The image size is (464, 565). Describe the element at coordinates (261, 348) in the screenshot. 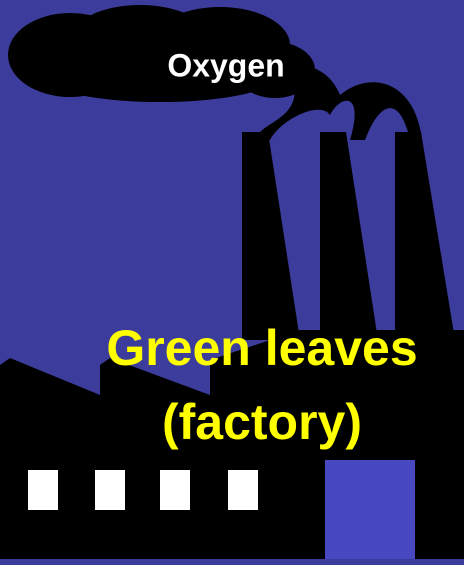

I see `factory-label: Green leaves` at that location.